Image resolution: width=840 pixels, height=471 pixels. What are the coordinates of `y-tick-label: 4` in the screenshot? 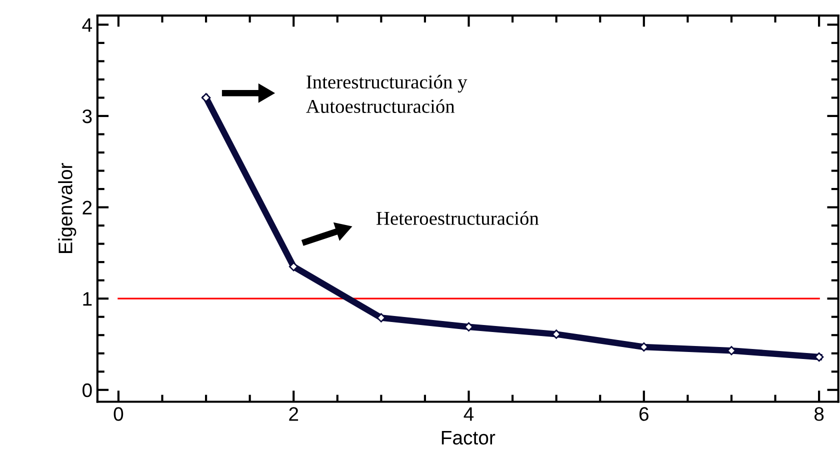 It's located at (87, 25).